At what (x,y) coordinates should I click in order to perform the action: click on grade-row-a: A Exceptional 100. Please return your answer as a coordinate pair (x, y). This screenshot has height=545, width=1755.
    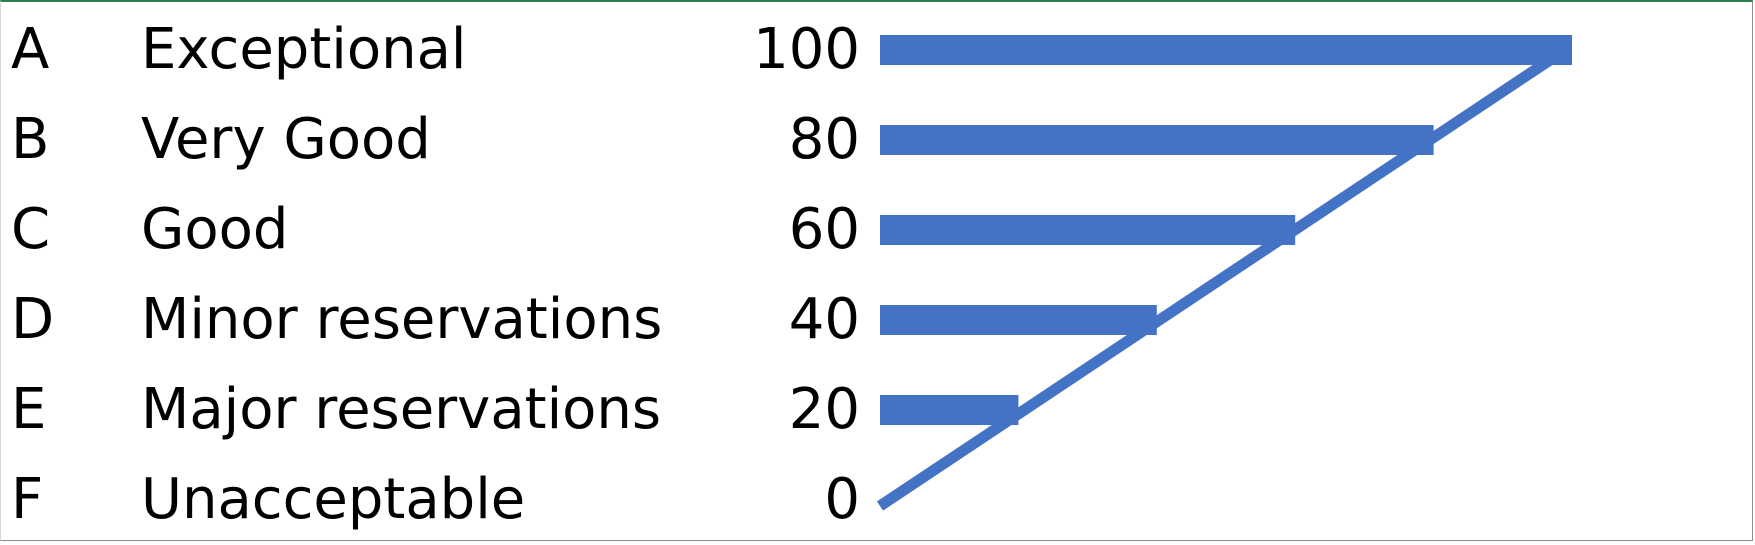
    Looking at the image, I should click on (440, 50).